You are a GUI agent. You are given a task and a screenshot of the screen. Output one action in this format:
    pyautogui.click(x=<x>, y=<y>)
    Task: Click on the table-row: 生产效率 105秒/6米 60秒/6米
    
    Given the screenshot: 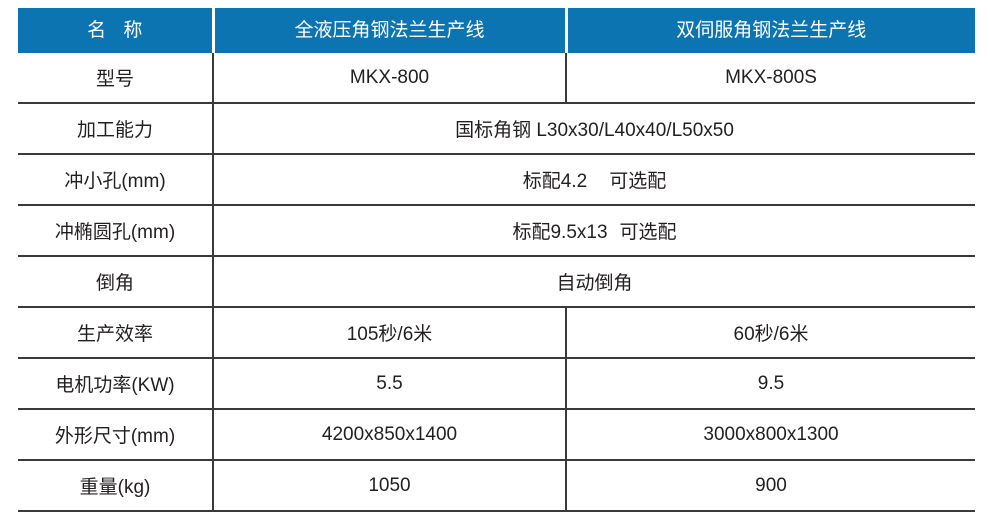 What is the action you would take?
    pyautogui.click(x=496, y=332)
    